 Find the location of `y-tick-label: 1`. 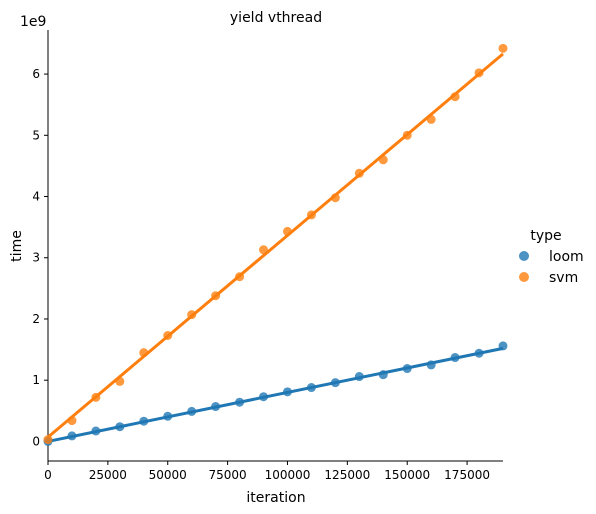

y-tick-label: 1 is located at coordinates (36, 380).